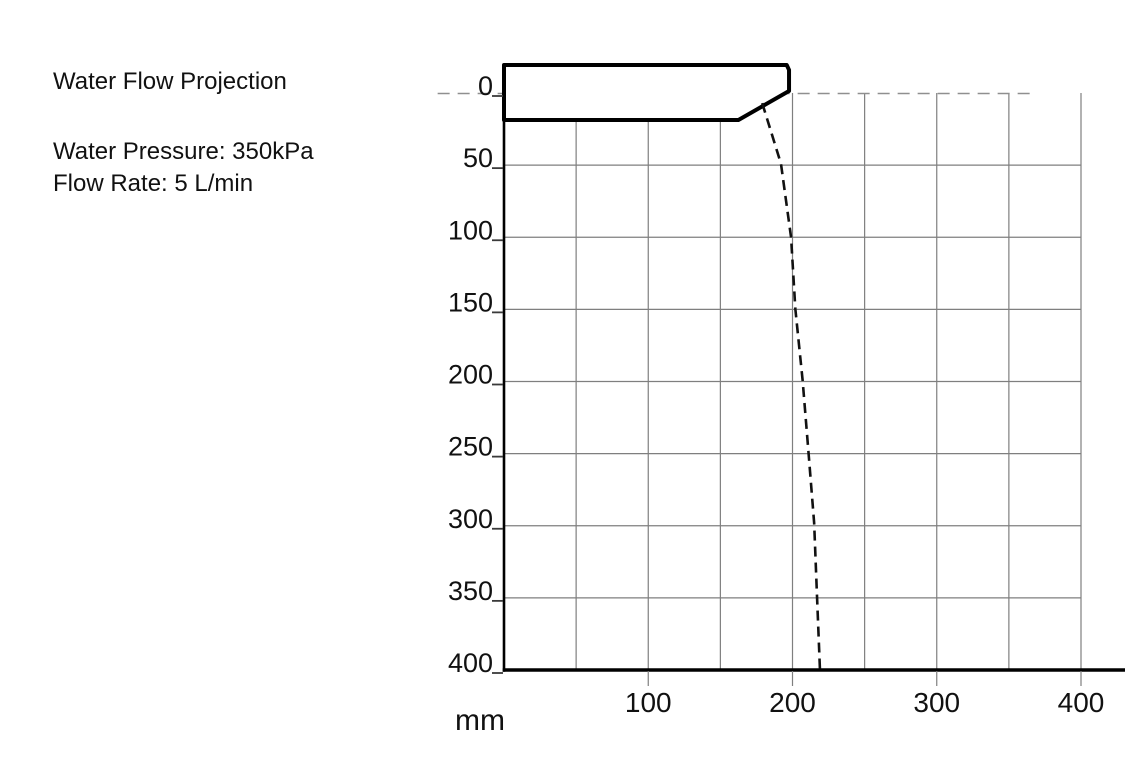  I want to click on y-axis-tick-label: 350, so click(470, 591).